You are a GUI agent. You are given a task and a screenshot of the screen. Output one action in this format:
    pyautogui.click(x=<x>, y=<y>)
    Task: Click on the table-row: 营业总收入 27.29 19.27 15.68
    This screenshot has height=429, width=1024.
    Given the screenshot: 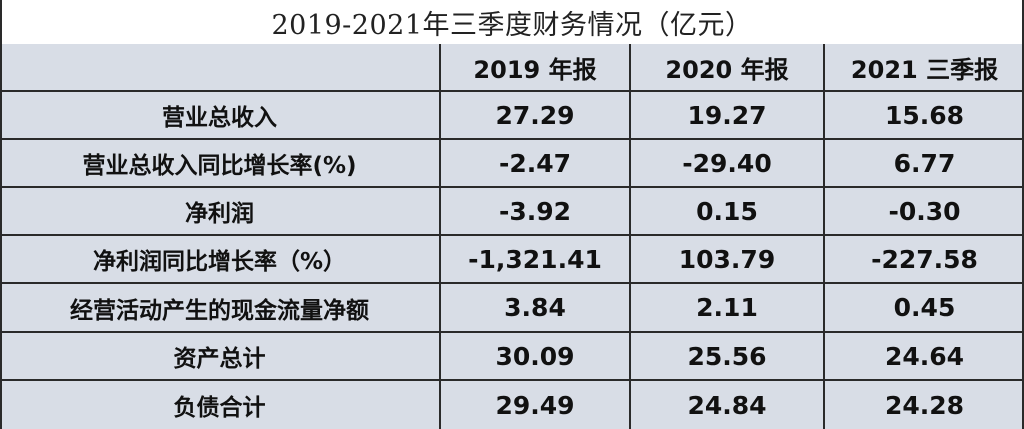 What is the action you would take?
    pyautogui.click(x=512, y=116)
    